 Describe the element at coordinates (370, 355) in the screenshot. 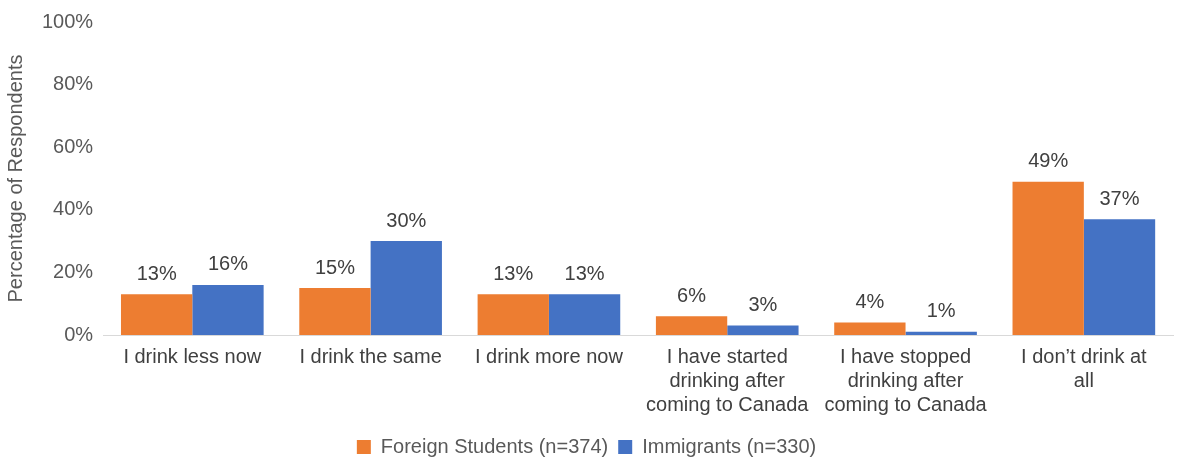

I see `x-tick-label: I drink the same` at that location.